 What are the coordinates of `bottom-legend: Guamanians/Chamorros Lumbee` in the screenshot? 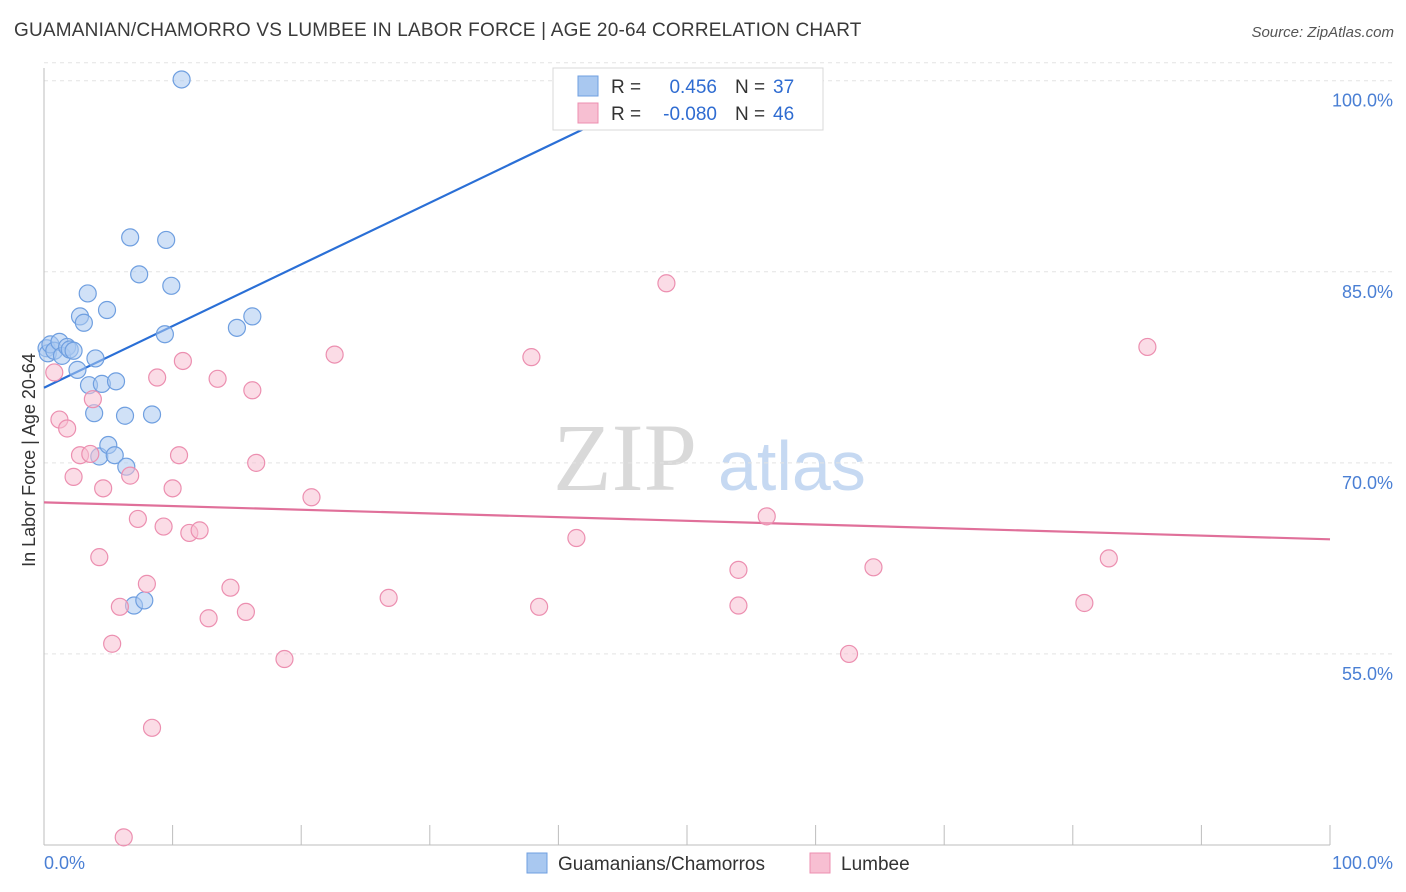 It's located at (718, 863).